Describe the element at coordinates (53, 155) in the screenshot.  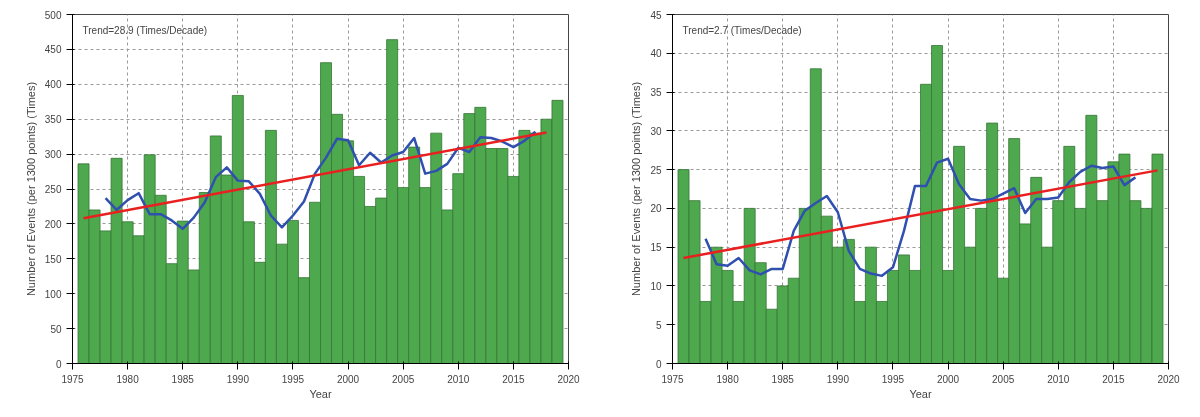
I see `y-tick-label: 300` at that location.